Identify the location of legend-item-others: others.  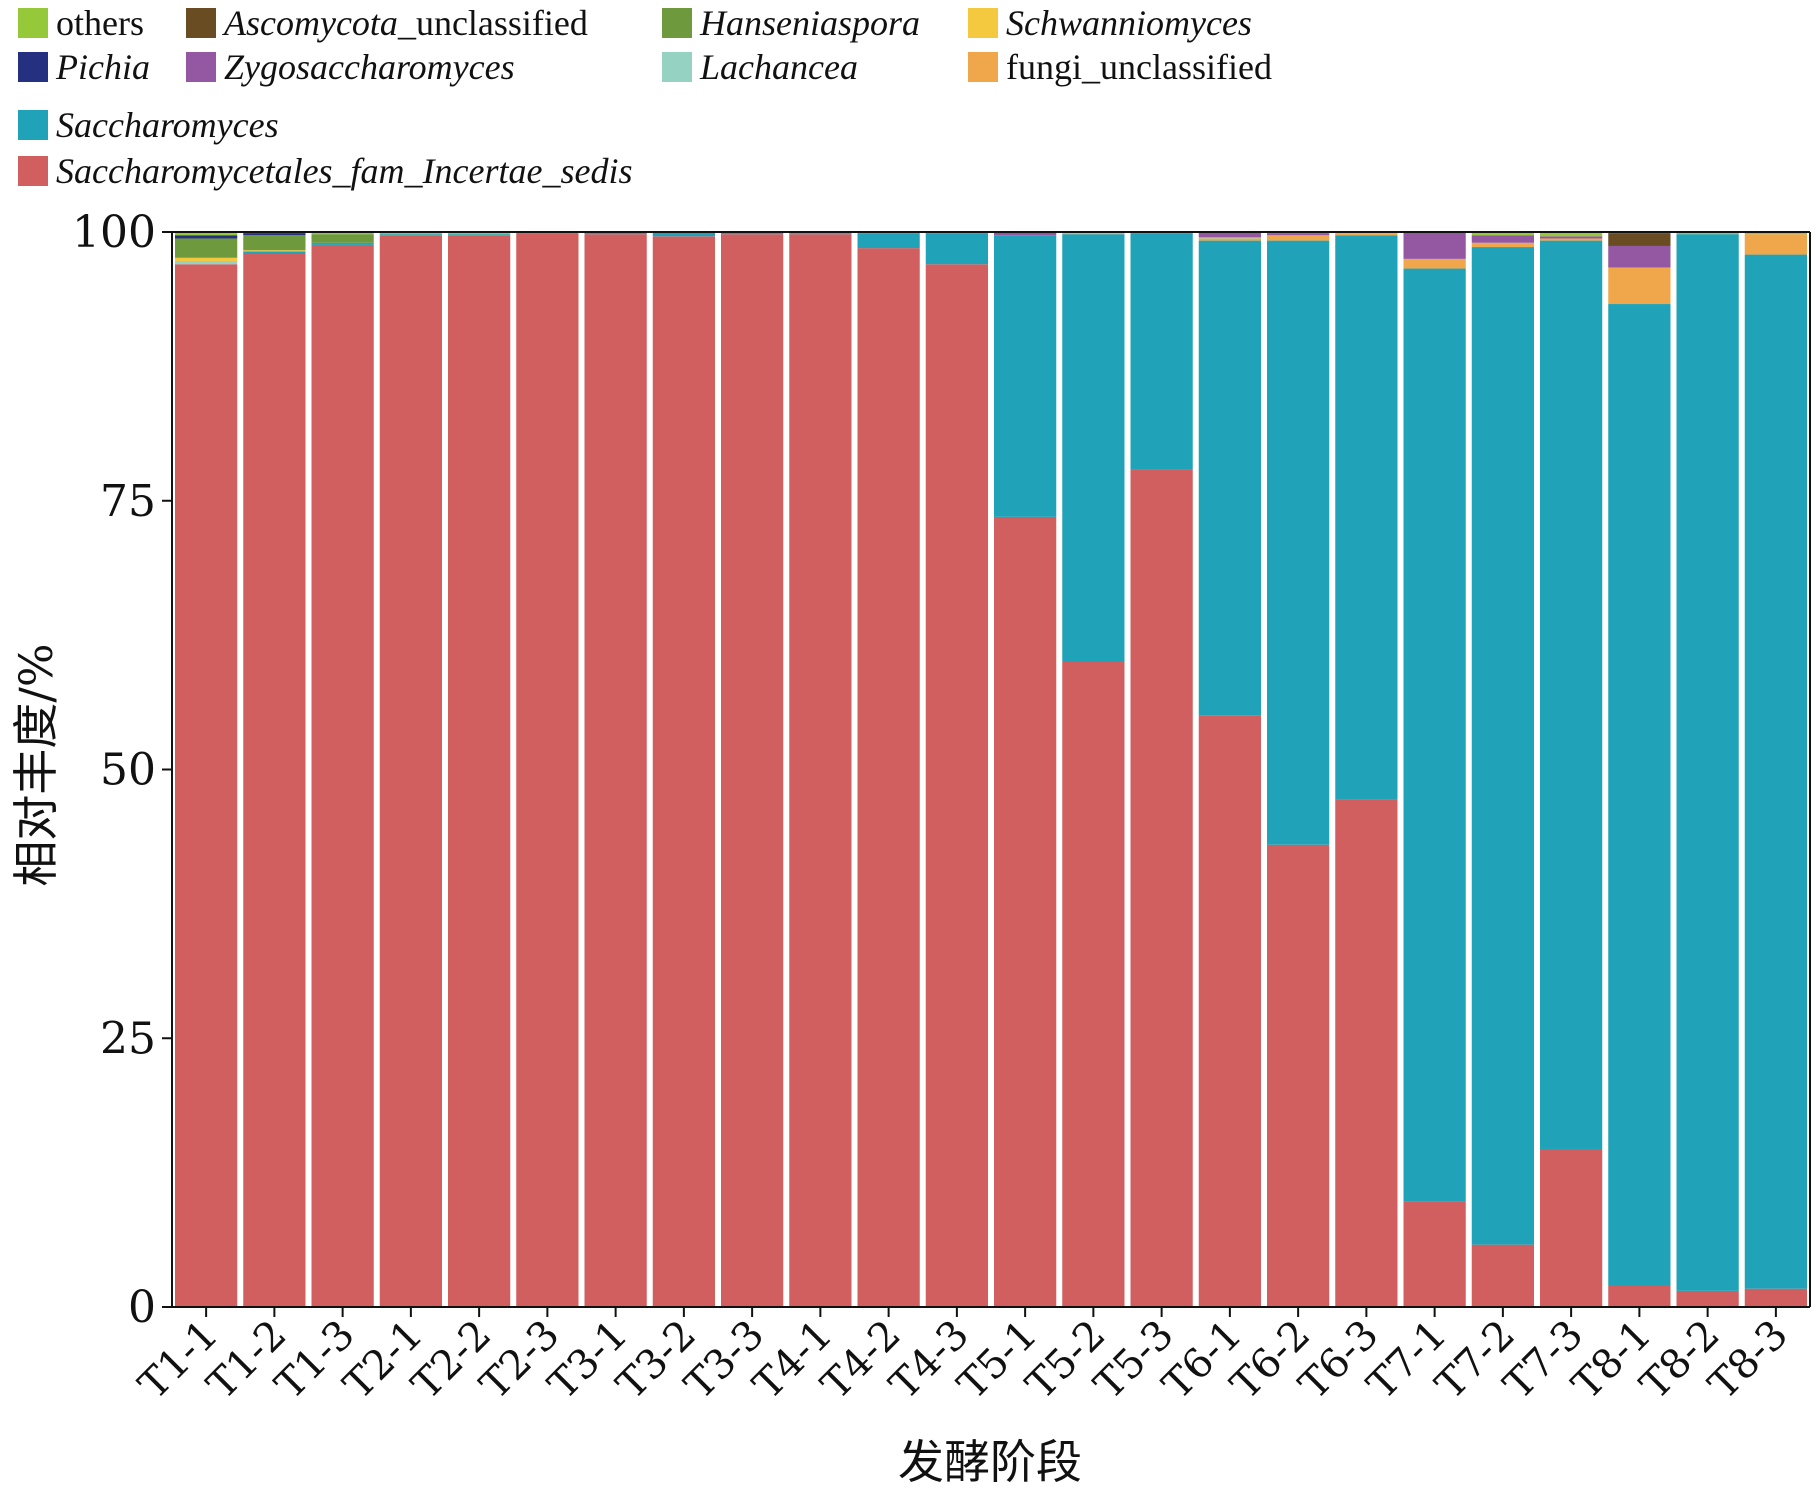
(81, 23).